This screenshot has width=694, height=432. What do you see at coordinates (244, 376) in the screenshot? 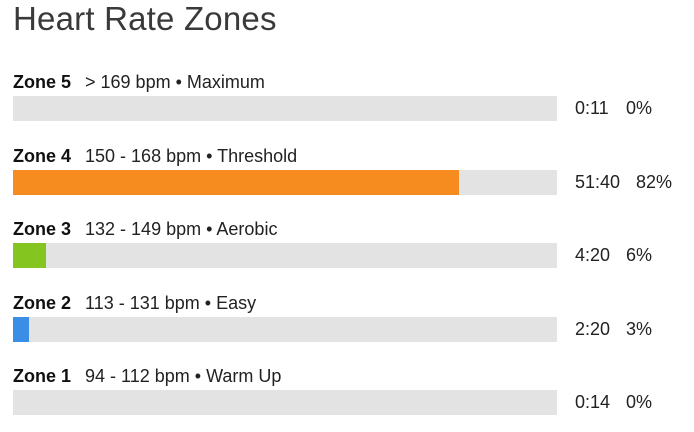
I see `zone-label: Warm Up` at bounding box center [244, 376].